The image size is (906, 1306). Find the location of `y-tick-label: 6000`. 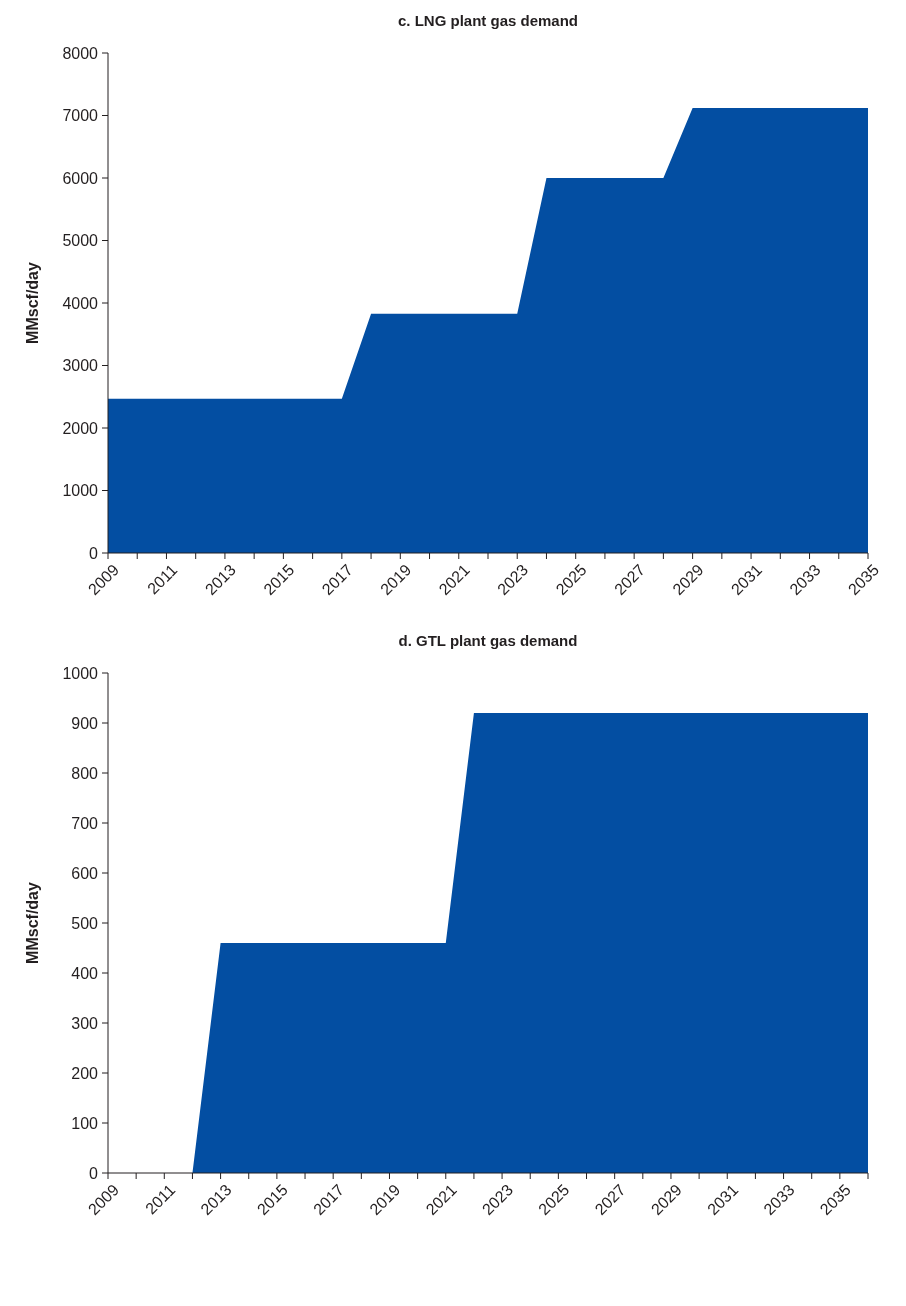

y-tick-label: 6000 is located at coordinates (80, 178).